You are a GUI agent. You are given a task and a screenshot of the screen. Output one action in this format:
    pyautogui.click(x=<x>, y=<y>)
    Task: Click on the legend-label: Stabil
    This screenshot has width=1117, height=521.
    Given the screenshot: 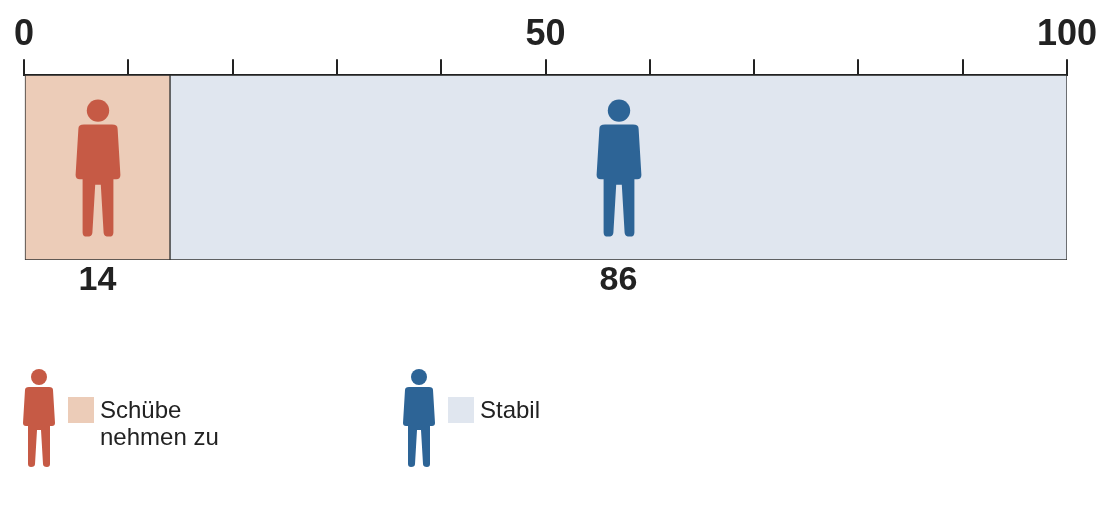 What is the action you would take?
    pyautogui.click(x=510, y=409)
    